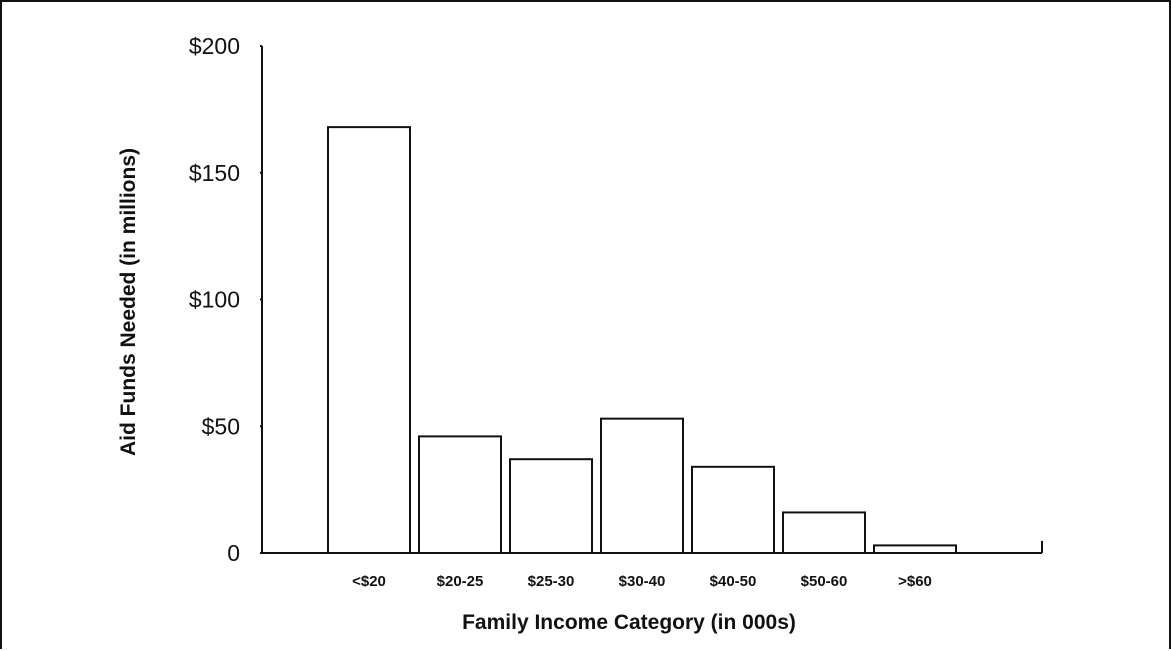 This screenshot has height=651, width=1171. I want to click on x-tick-label: $25-30, so click(551, 581).